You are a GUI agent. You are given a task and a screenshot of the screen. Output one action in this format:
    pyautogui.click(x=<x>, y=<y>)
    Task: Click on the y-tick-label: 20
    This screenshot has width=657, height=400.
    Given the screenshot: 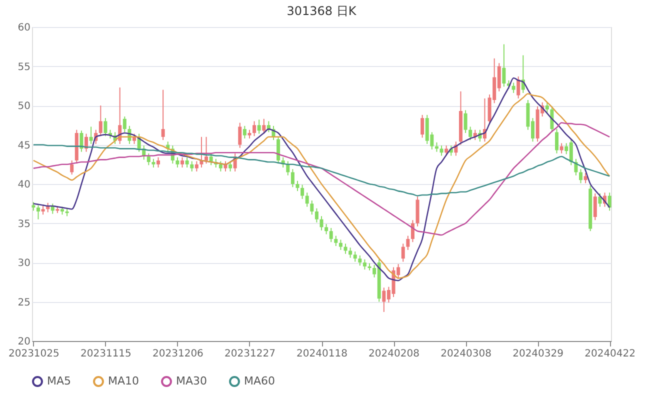 What is the action you would take?
    pyautogui.click(x=24, y=342)
    